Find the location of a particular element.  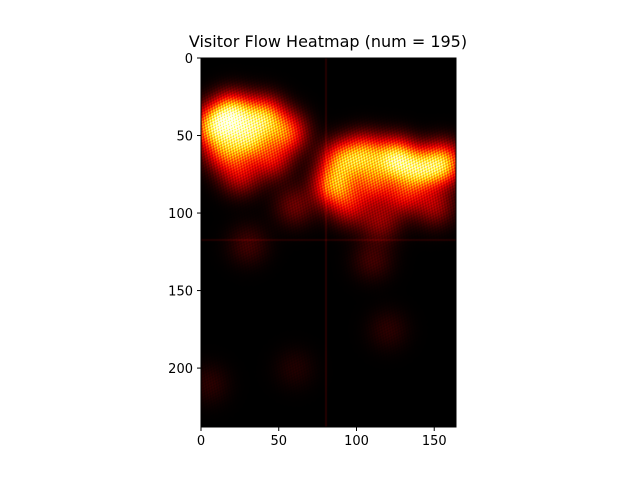

y-tick-label: 50 is located at coordinates (184, 137).